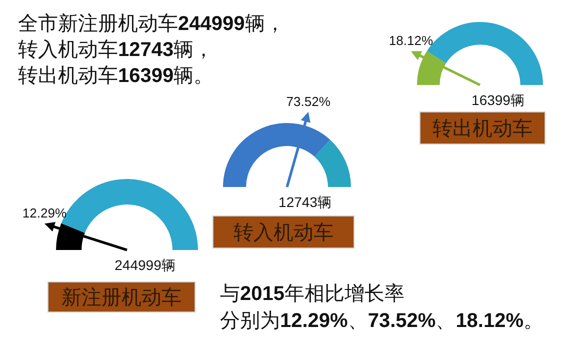 The image size is (578, 348). Describe the element at coordinates (305, 202) in the screenshot. I see `text: 12743辆` at that location.